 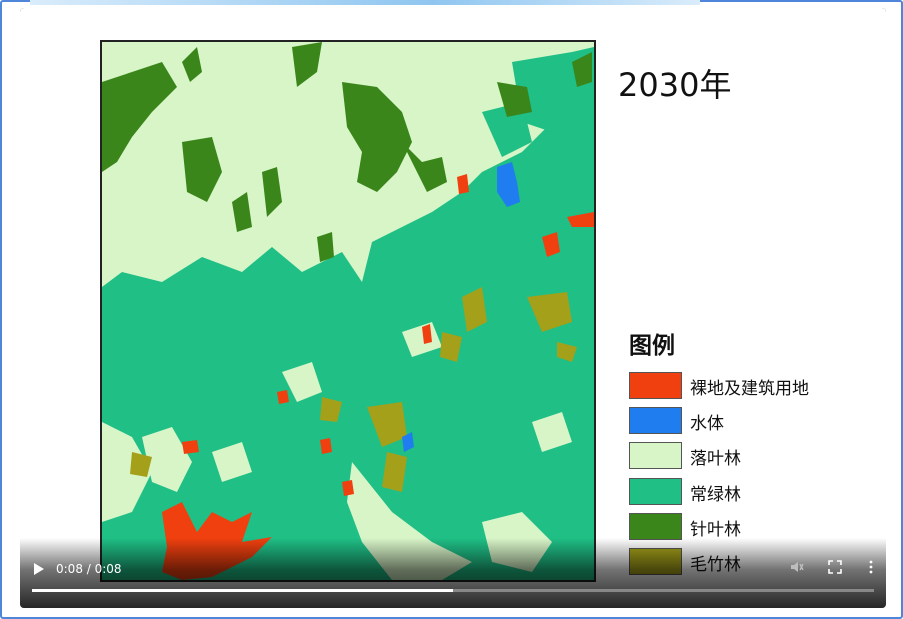 I want to click on legend-title: 图例, so click(x=652, y=346).